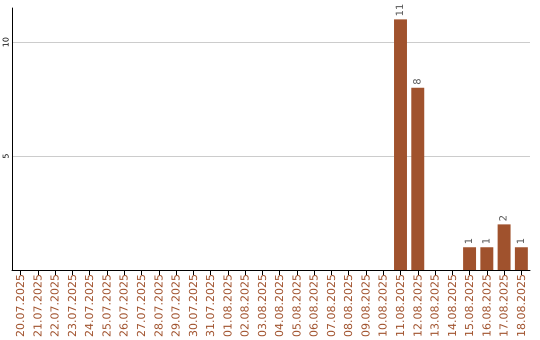  What do you see at coordinates (383, 305) in the screenshot?
I see `x-tick-label: 10.08.2025` at bounding box center [383, 305].